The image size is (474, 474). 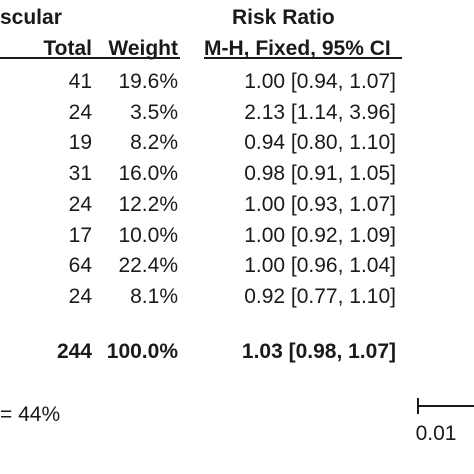 I want to click on group-header-underline, so click(x=90, y=58).